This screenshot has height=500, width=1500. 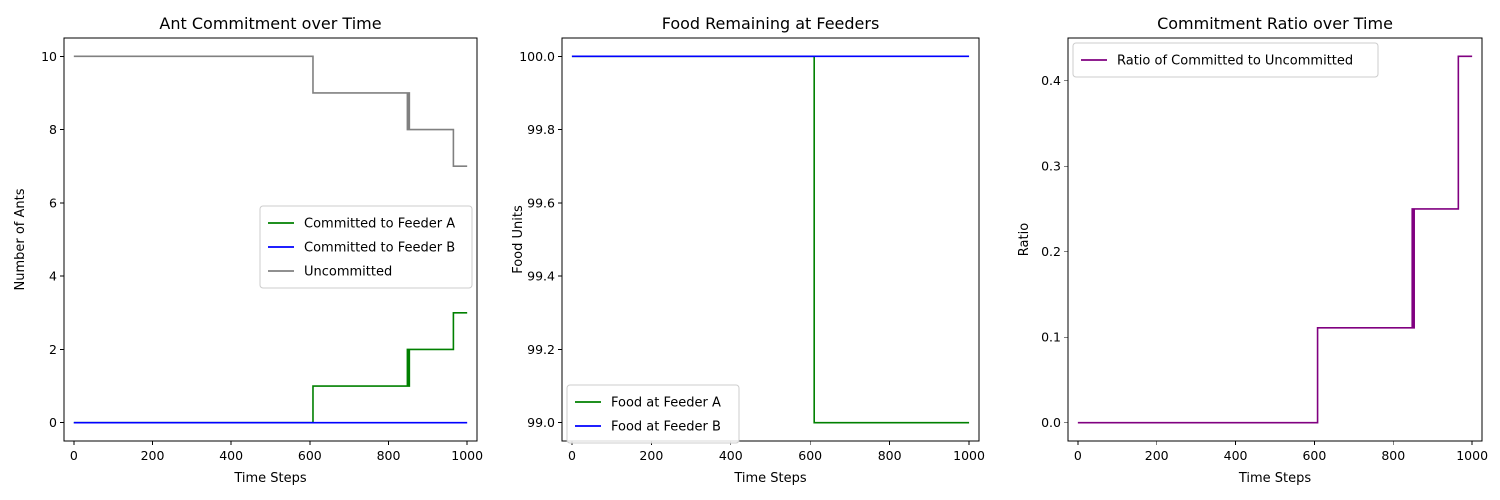 I want to click on y-tick-label: 2, so click(x=53, y=349).